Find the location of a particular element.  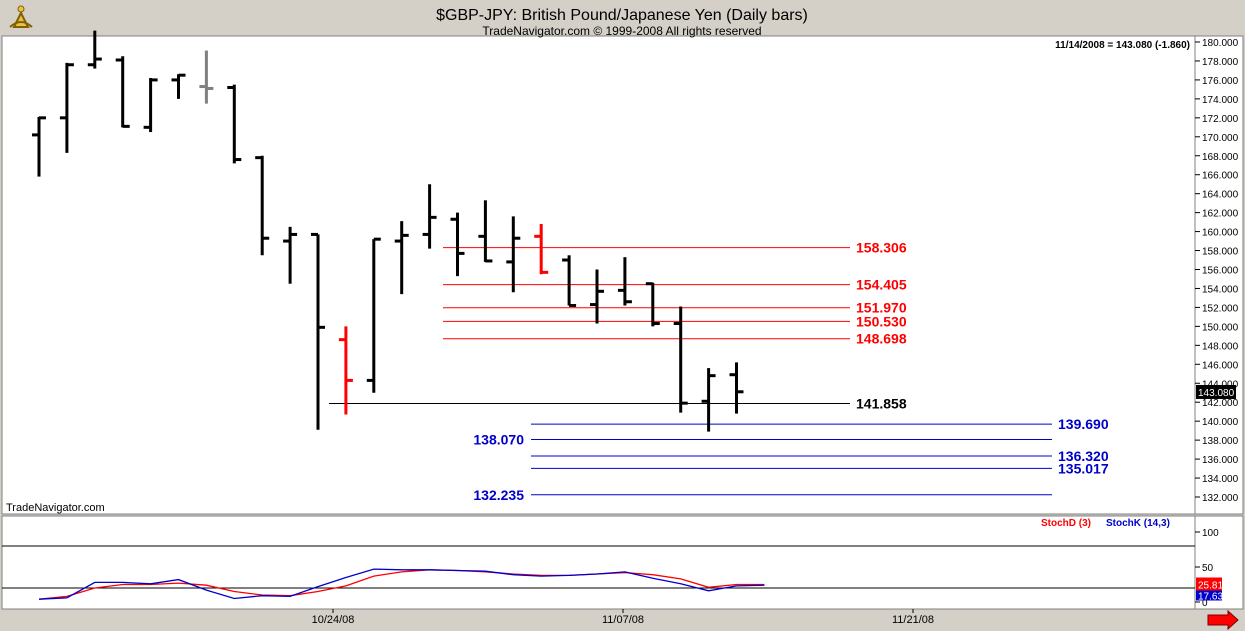

level-label-resistance: 148.698 is located at coordinates (881, 339).